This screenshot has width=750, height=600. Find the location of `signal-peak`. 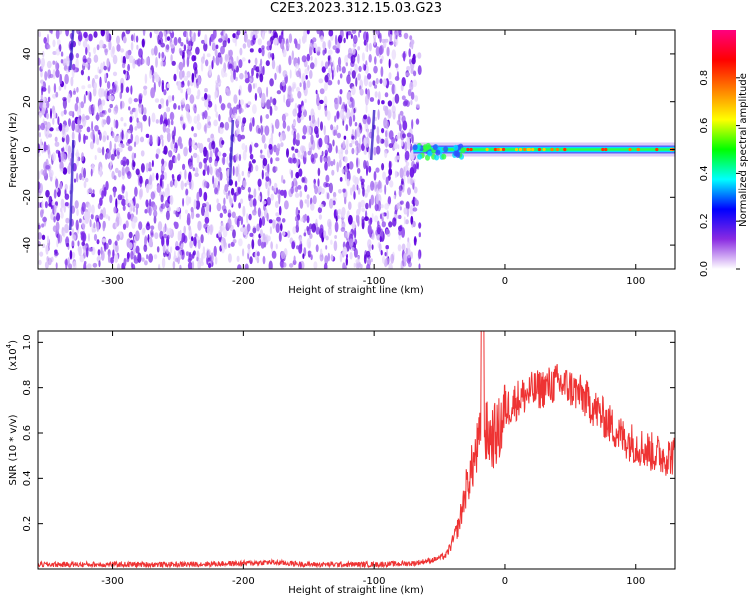

signal-peak is located at coordinates (525, 149).